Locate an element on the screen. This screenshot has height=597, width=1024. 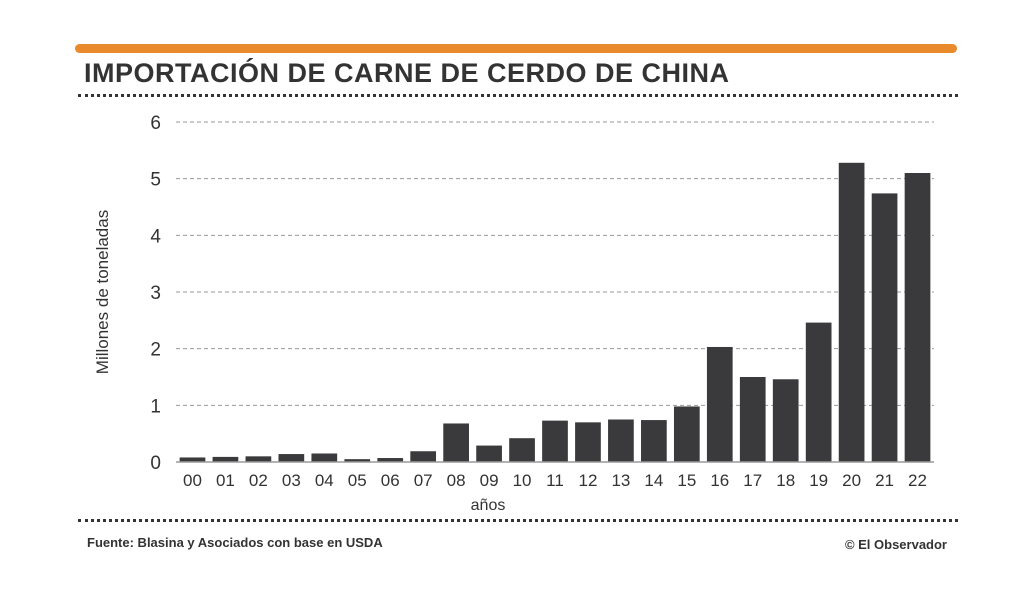
x-tick-label: 17 is located at coordinates (752, 480).